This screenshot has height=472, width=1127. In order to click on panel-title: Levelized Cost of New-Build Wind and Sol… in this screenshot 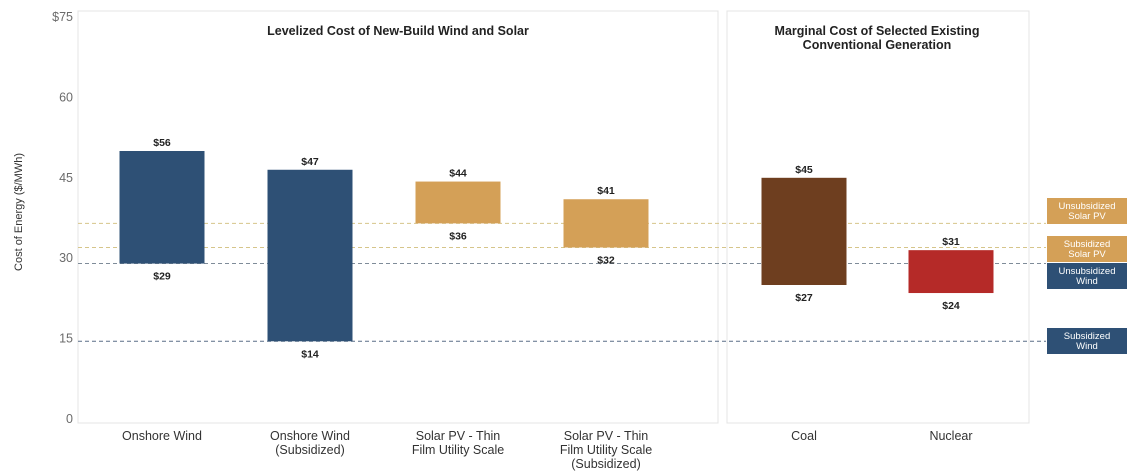, I will do `click(398, 31)`.